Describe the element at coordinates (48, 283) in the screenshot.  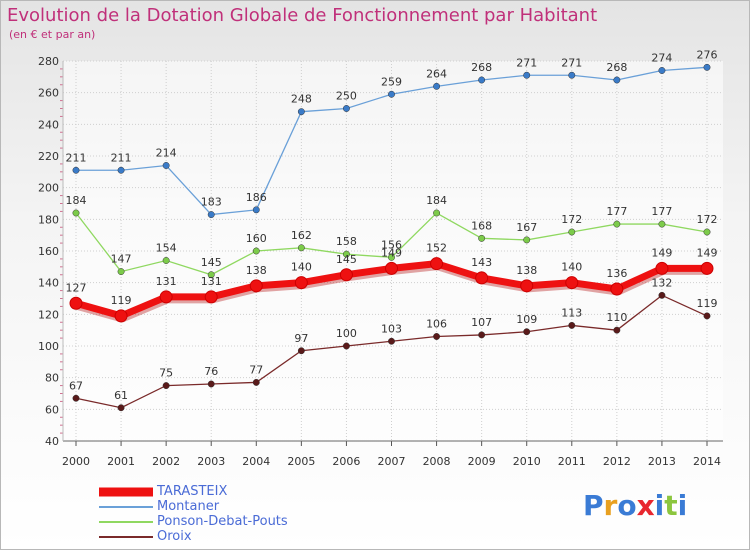
I see `y-tick-label: 140` at that location.